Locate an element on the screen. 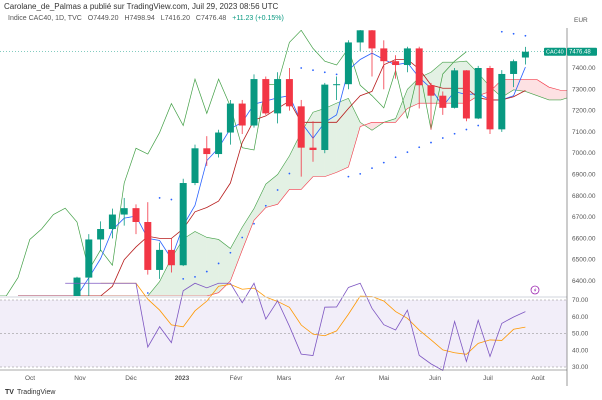 This screenshot has width=602, height=400. time-tick-label: Avr is located at coordinates (340, 378).